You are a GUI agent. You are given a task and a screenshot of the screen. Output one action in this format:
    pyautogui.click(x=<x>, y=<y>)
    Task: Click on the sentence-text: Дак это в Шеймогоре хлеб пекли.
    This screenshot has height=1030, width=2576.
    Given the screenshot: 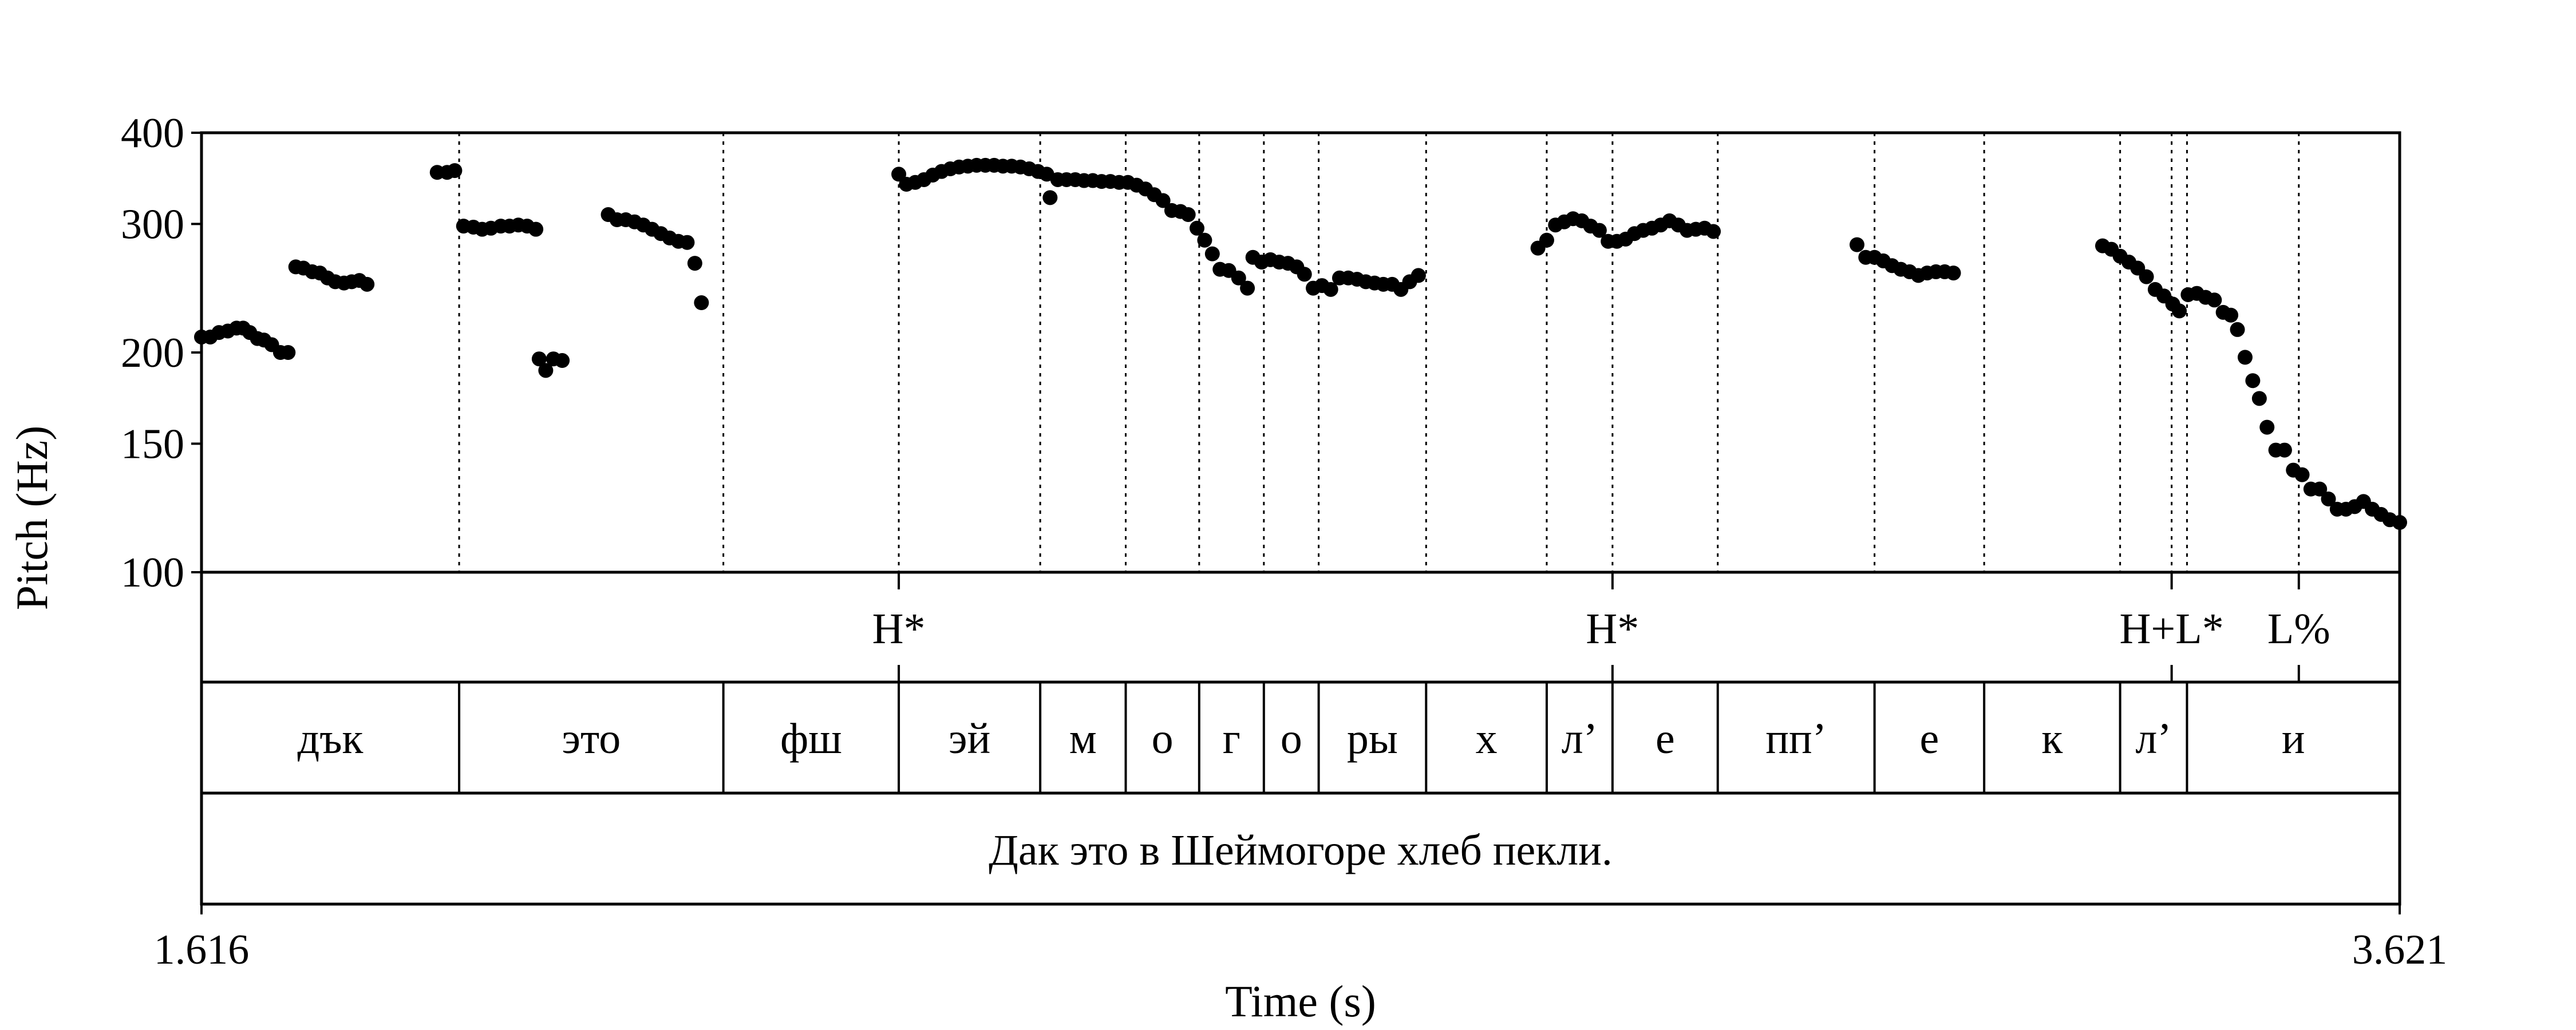 What is the action you would take?
    pyautogui.click(x=1301, y=850)
    